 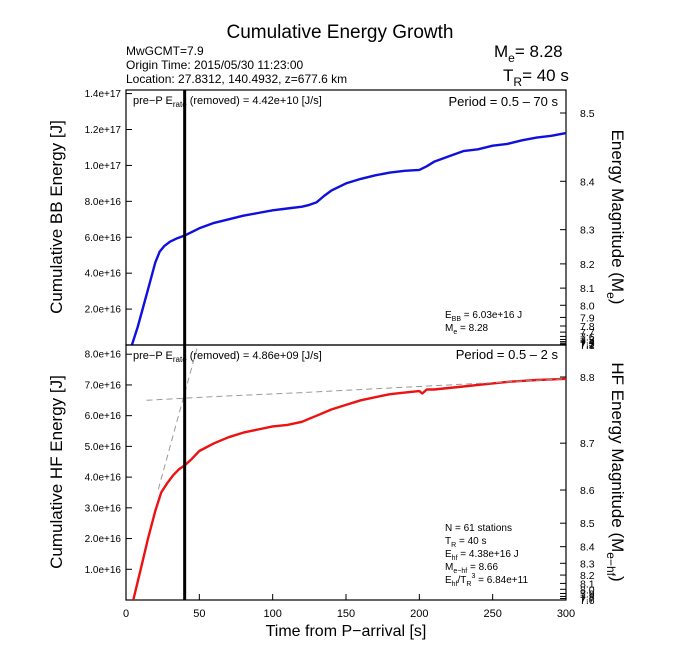 What do you see at coordinates (504, 101) in the screenshot?
I see `top-period-text: Period = 0.5 – 70 s` at bounding box center [504, 101].